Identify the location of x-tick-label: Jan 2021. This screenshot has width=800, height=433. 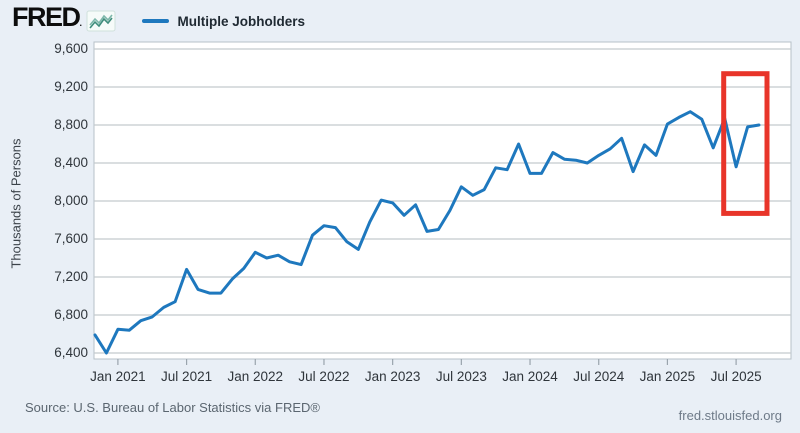
(118, 376).